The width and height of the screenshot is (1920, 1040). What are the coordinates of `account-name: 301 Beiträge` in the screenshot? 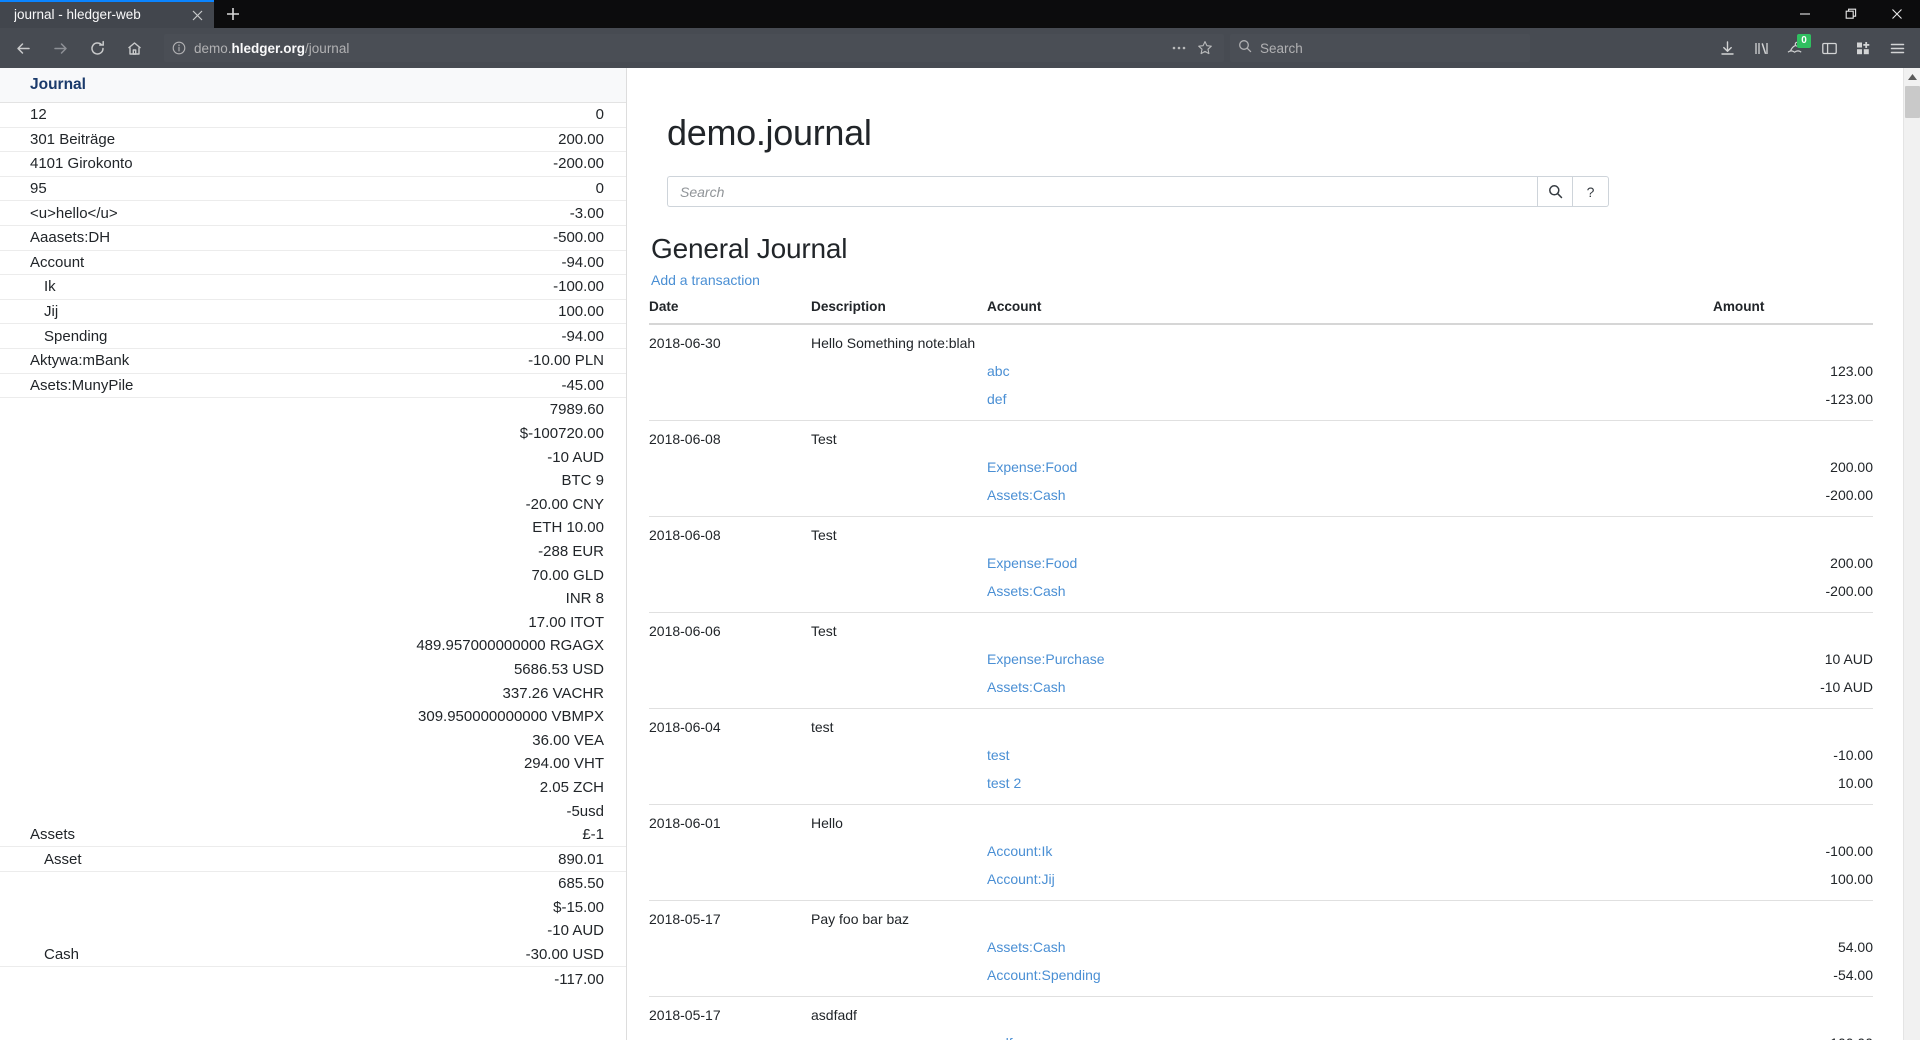 It's located at (122, 140).